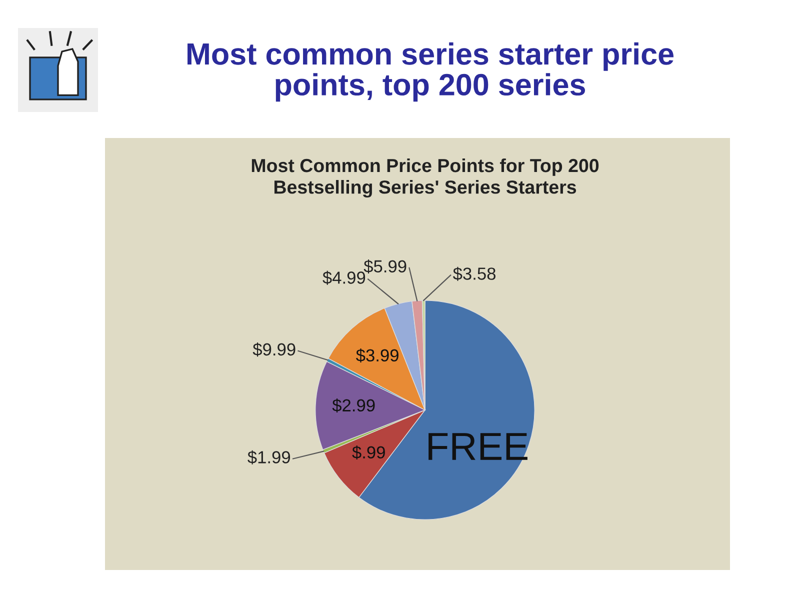  I want to click on slice-label: $5.99, so click(385, 266).